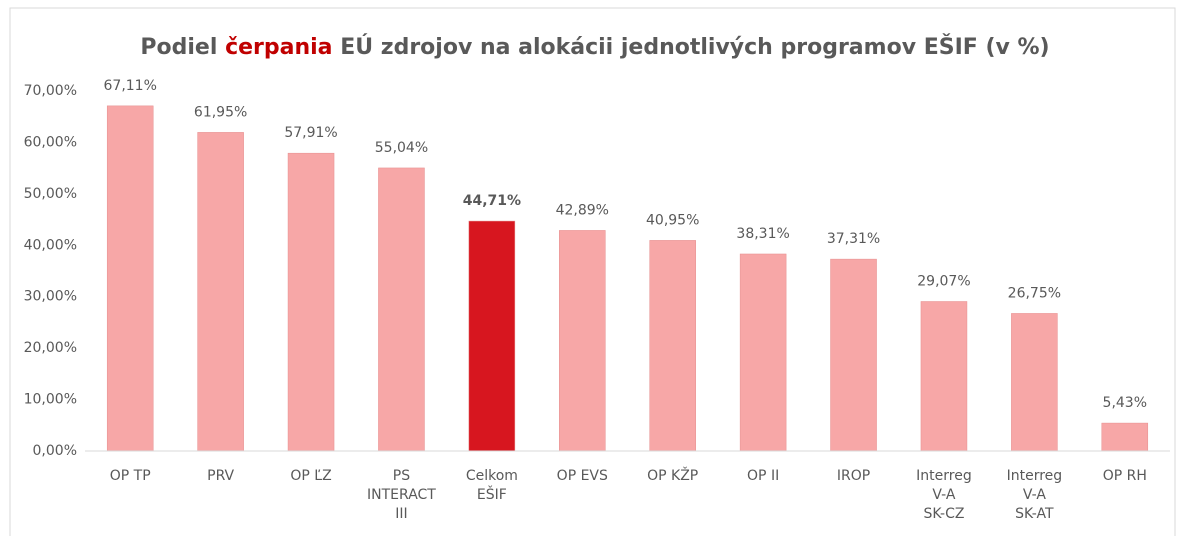 This screenshot has width=1184, height=536. Describe the element at coordinates (278, 47) in the screenshot. I see `title-part: čerpania` at that location.